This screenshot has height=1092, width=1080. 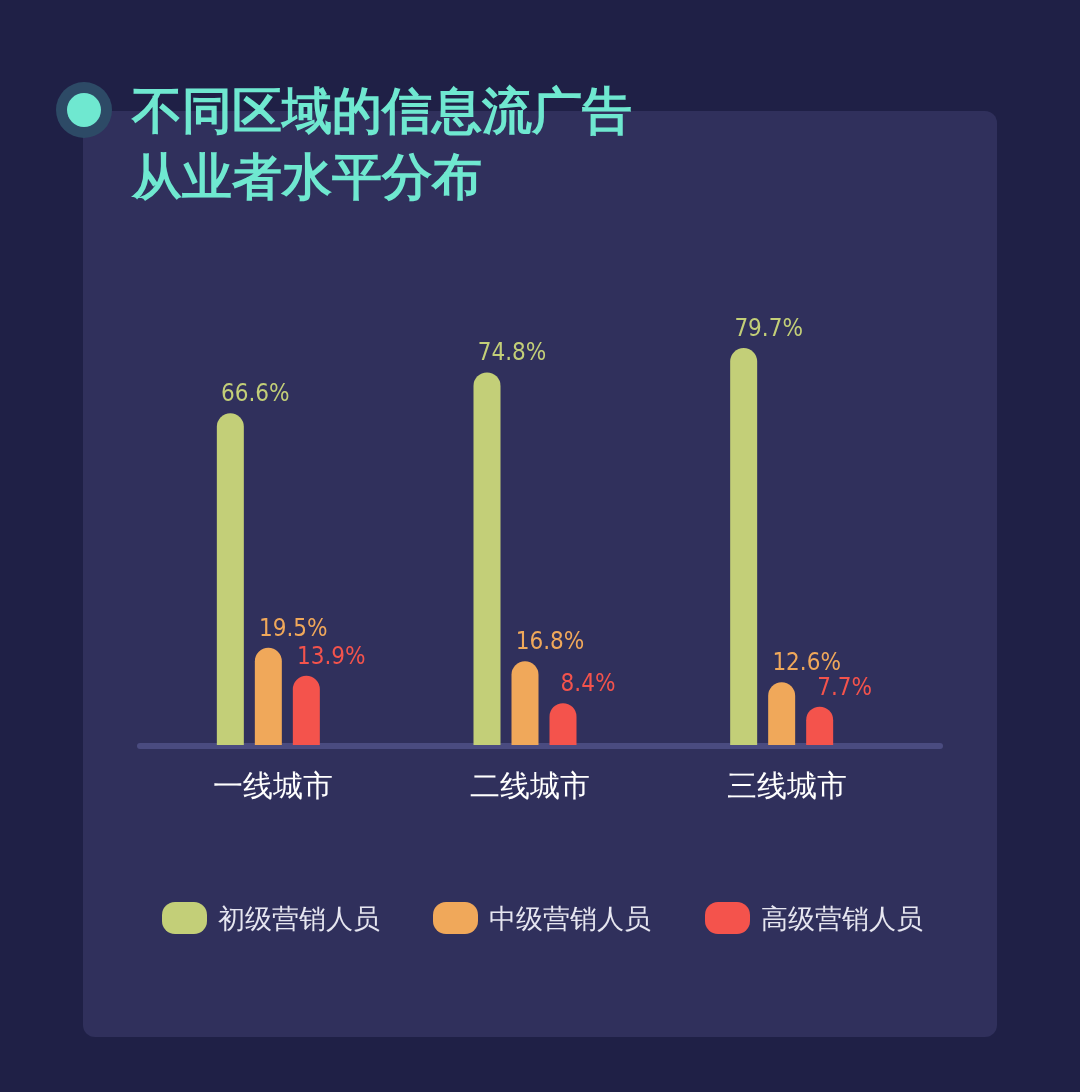 What do you see at coordinates (273, 785) in the screenshot?
I see `x-tick-label: 一线城市` at bounding box center [273, 785].